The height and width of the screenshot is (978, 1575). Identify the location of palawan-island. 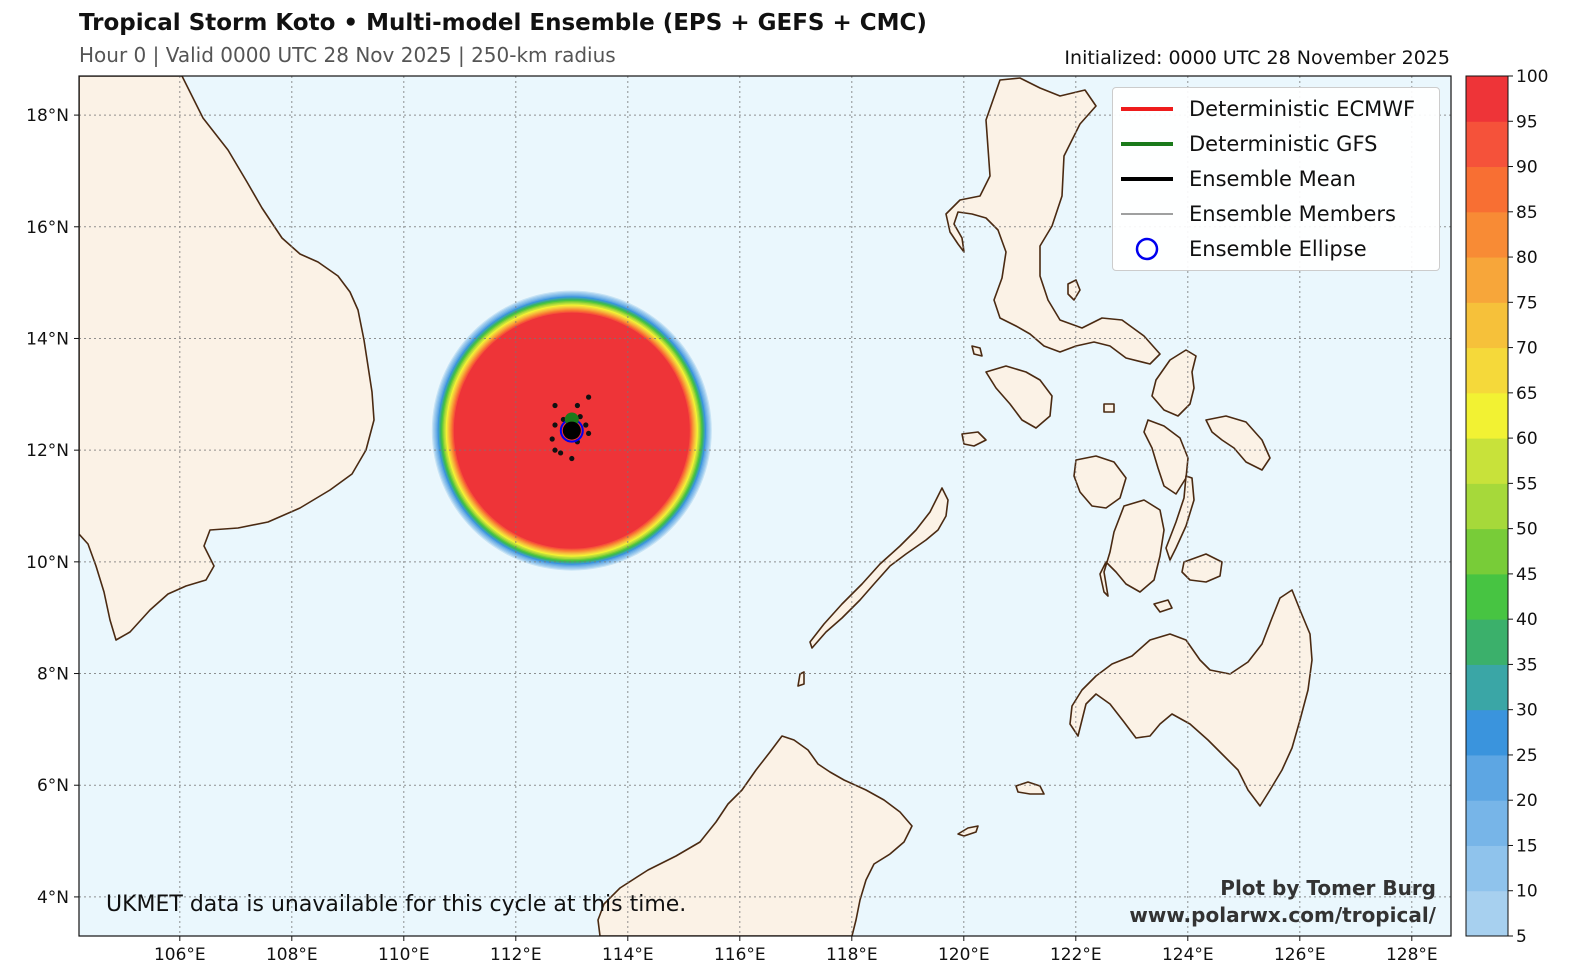
(879, 568).